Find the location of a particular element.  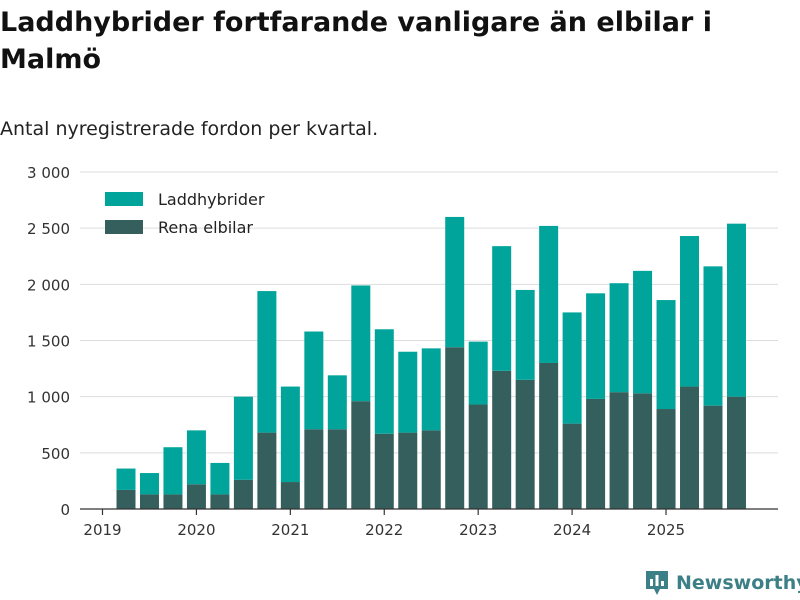

y-tick-label: 500 is located at coordinates (55, 454).